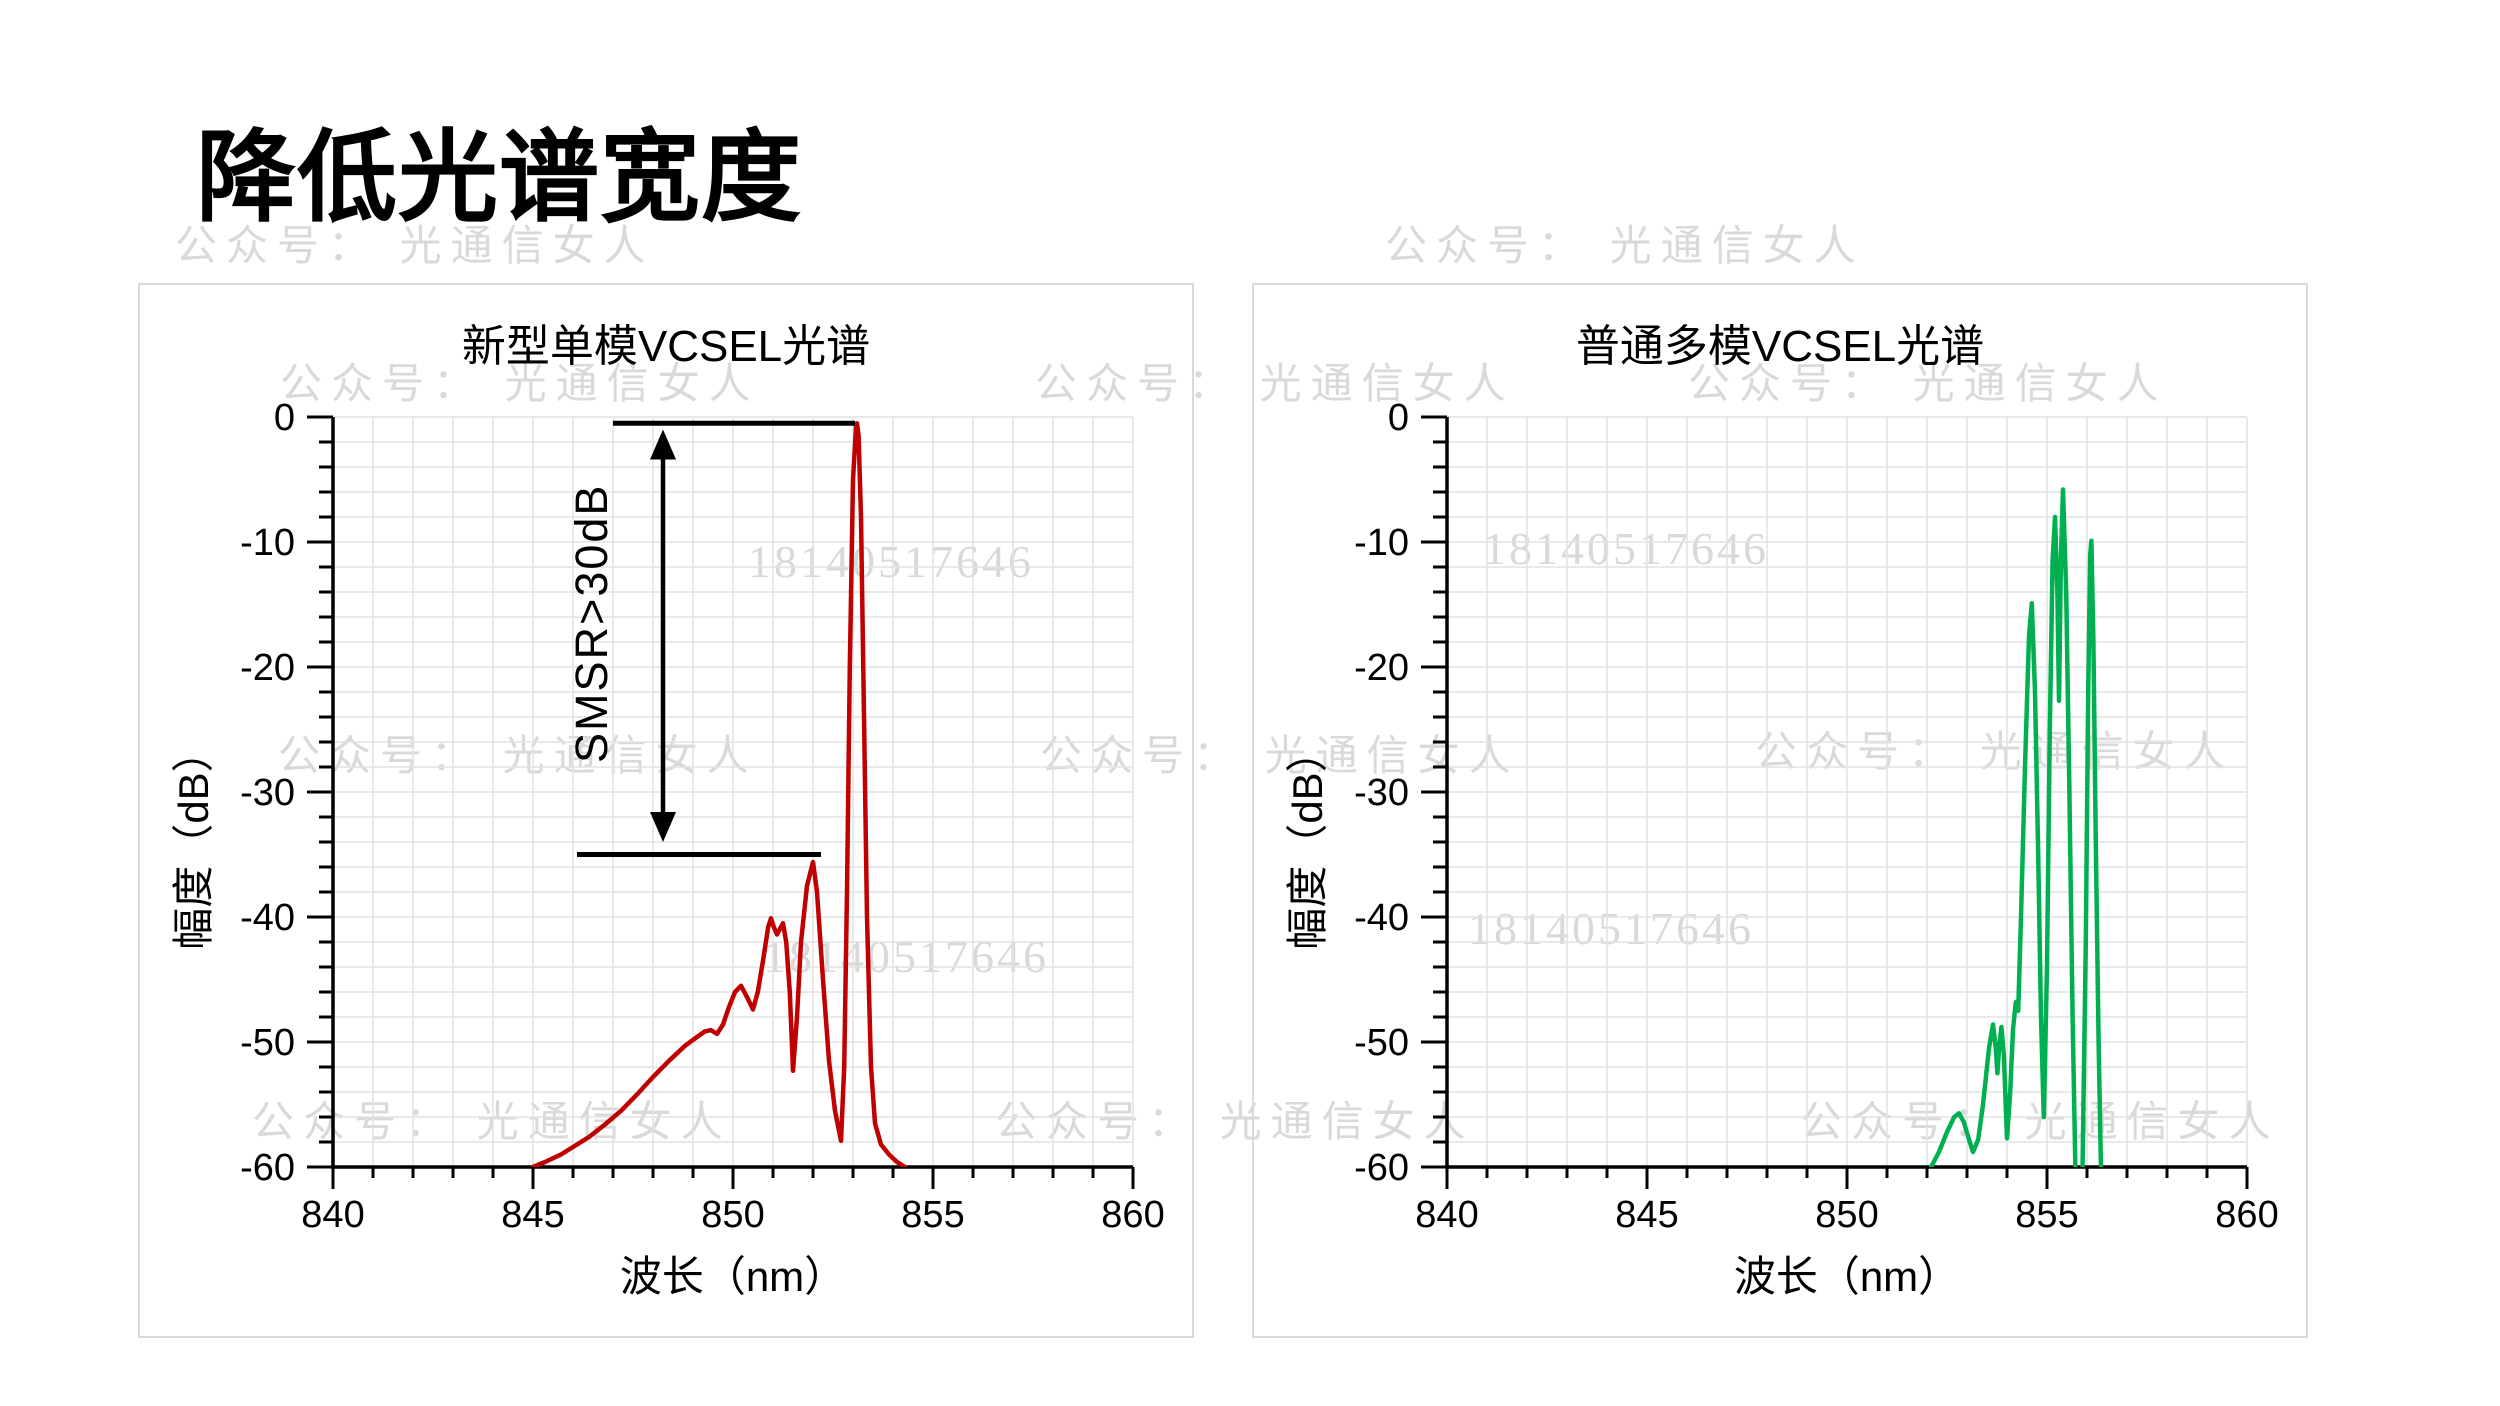 This screenshot has width=2500, height=1406. Describe the element at coordinates (663, 444) in the screenshot. I see `arrow-up-icon` at that location.